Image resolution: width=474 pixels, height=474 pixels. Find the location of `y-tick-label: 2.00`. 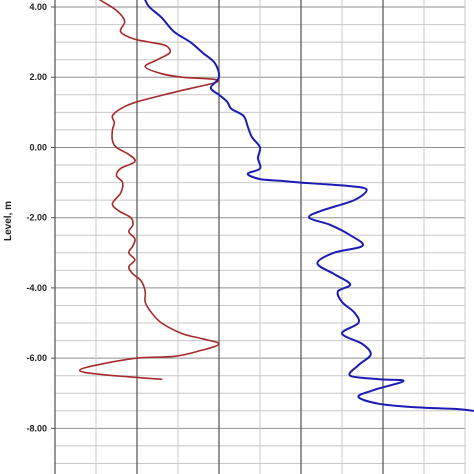

y-tick-label: 2.00 is located at coordinates (38, 77).